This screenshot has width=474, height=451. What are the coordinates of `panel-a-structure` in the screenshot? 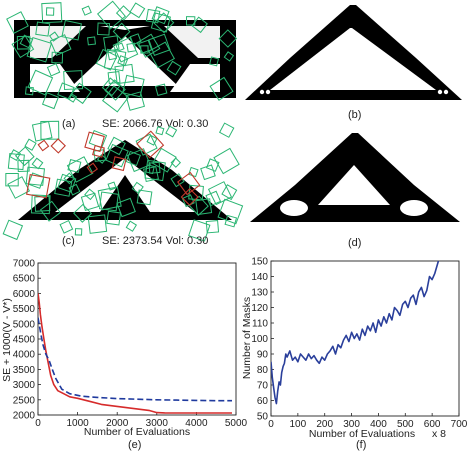 It's located at (122, 56).